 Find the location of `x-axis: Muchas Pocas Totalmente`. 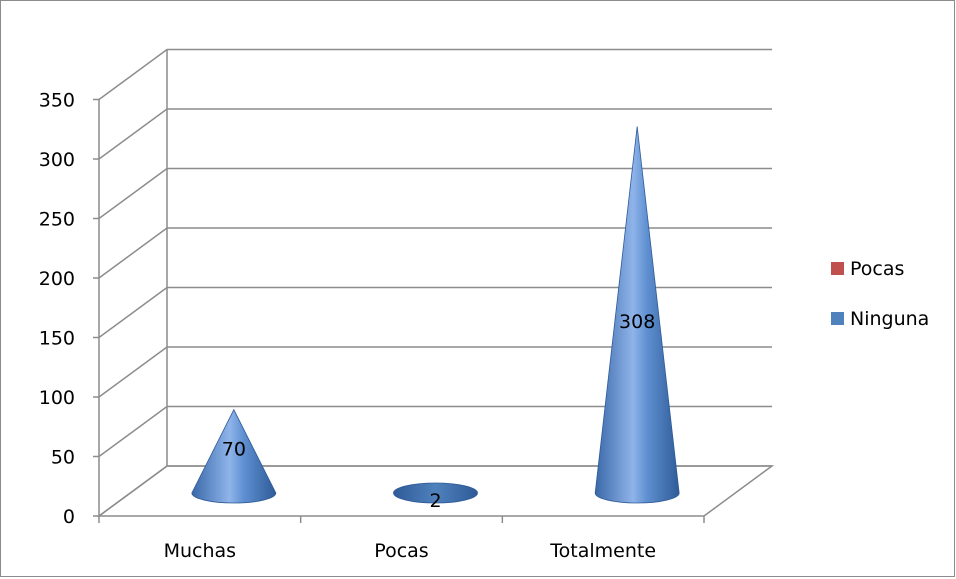

x-axis: Muchas Pocas Totalmente is located at coordinates (401, 539).